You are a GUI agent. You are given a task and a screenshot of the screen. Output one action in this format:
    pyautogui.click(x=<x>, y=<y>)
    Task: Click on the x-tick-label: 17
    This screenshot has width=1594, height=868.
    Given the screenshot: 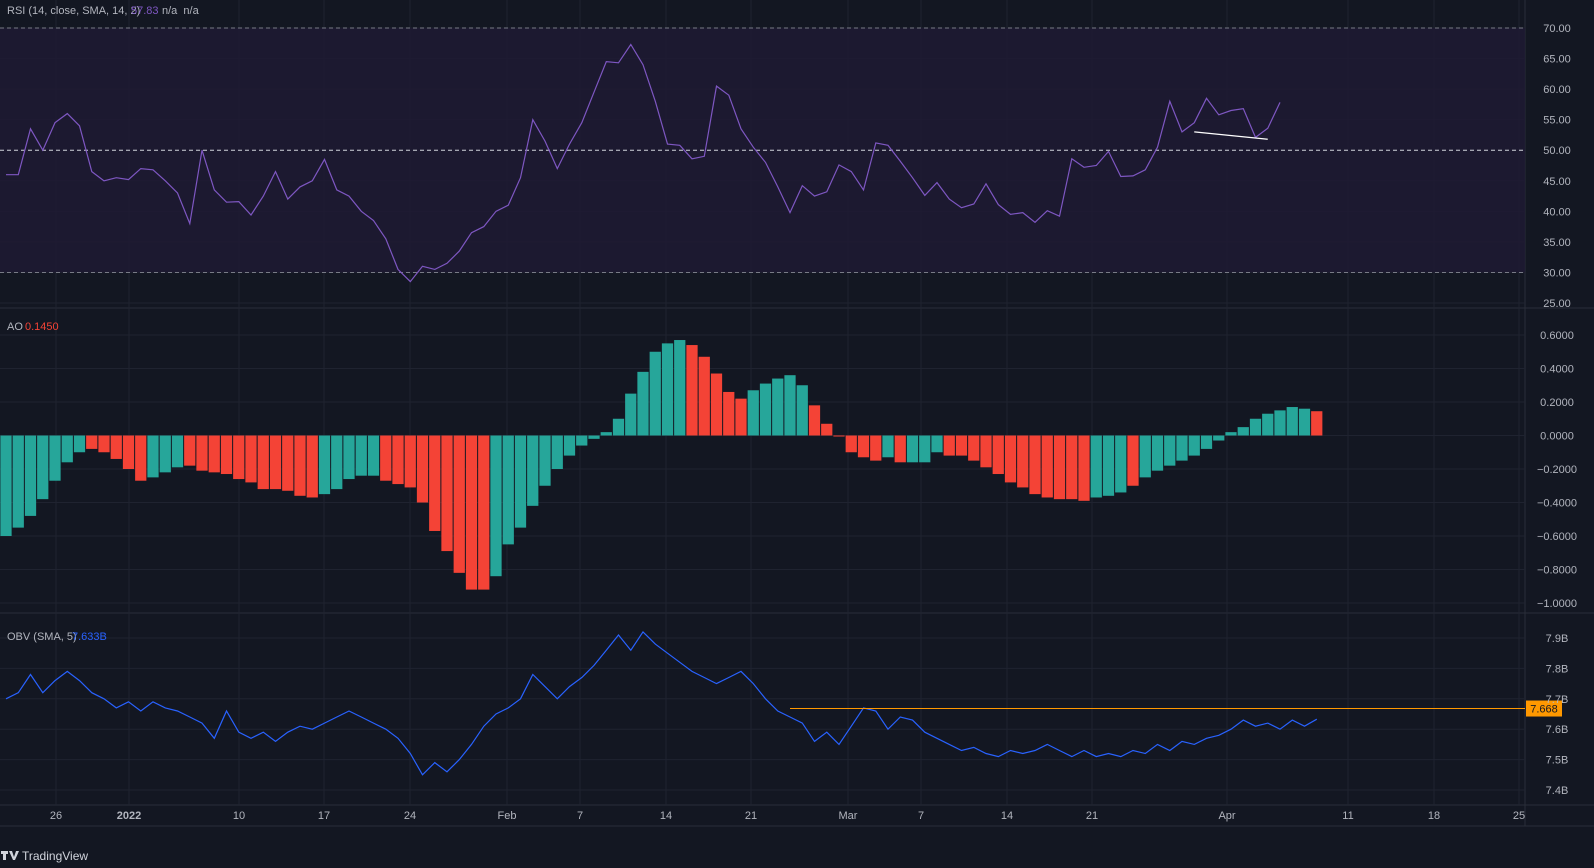 What is the action you would take?
    pyautogui.click(x=324, y=816)
    